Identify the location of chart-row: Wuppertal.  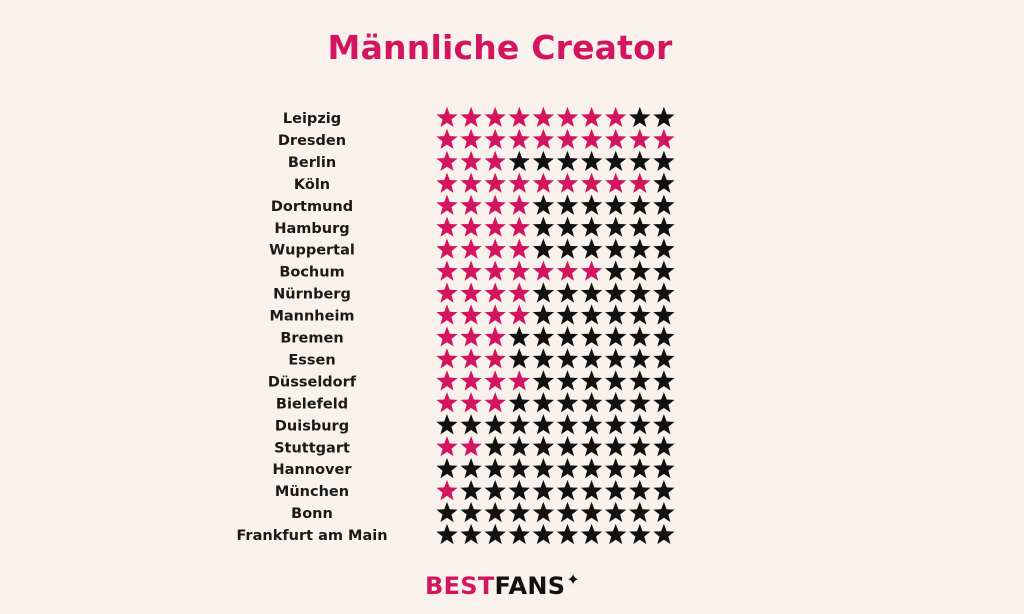
(472, 248).